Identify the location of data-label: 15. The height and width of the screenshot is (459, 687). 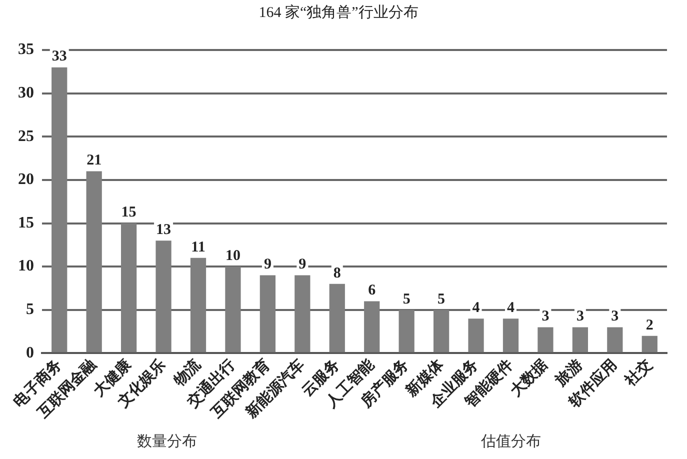
(128, 212).